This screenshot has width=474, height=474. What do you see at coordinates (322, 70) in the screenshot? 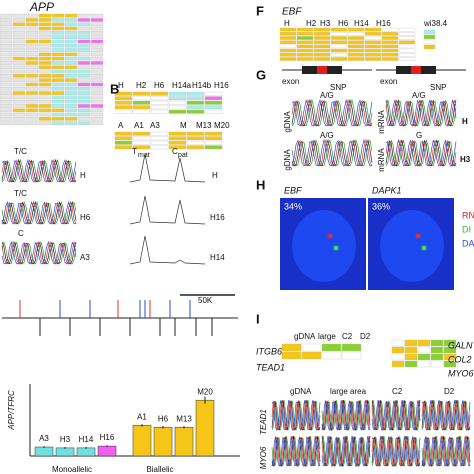
I see `snp` at bounding box center [322, 70].